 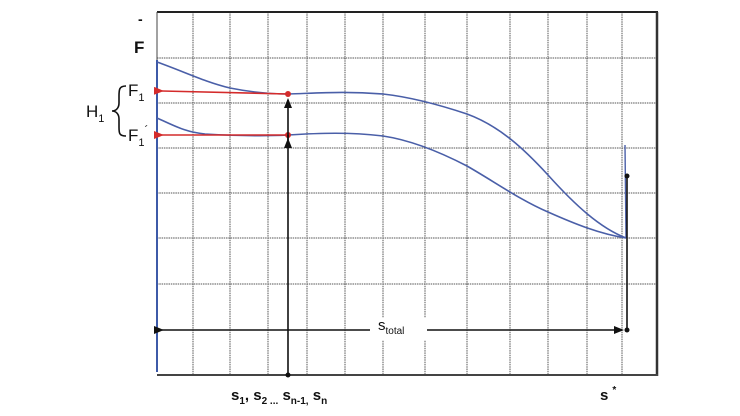 What do you see at coordinates (221, 90) in the screenshot?
I see `arrow-F1` at bounding box center [221, 90].